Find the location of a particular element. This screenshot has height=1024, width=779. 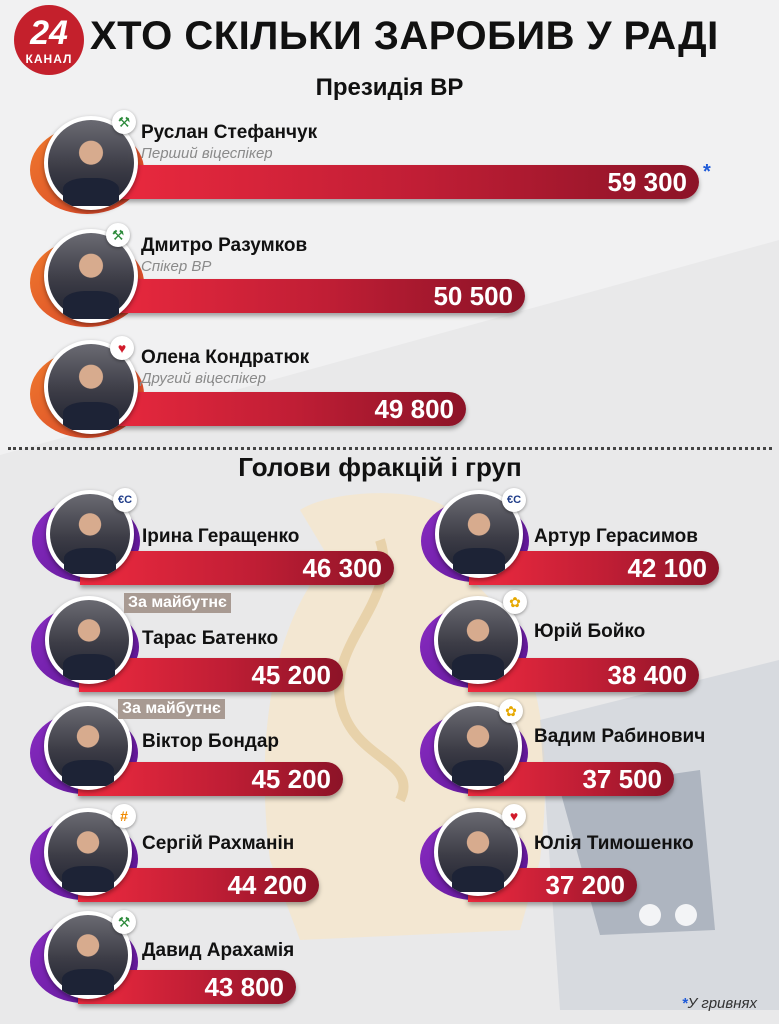

person-name: Тарас Батенко is located at coordinates (210, 638).